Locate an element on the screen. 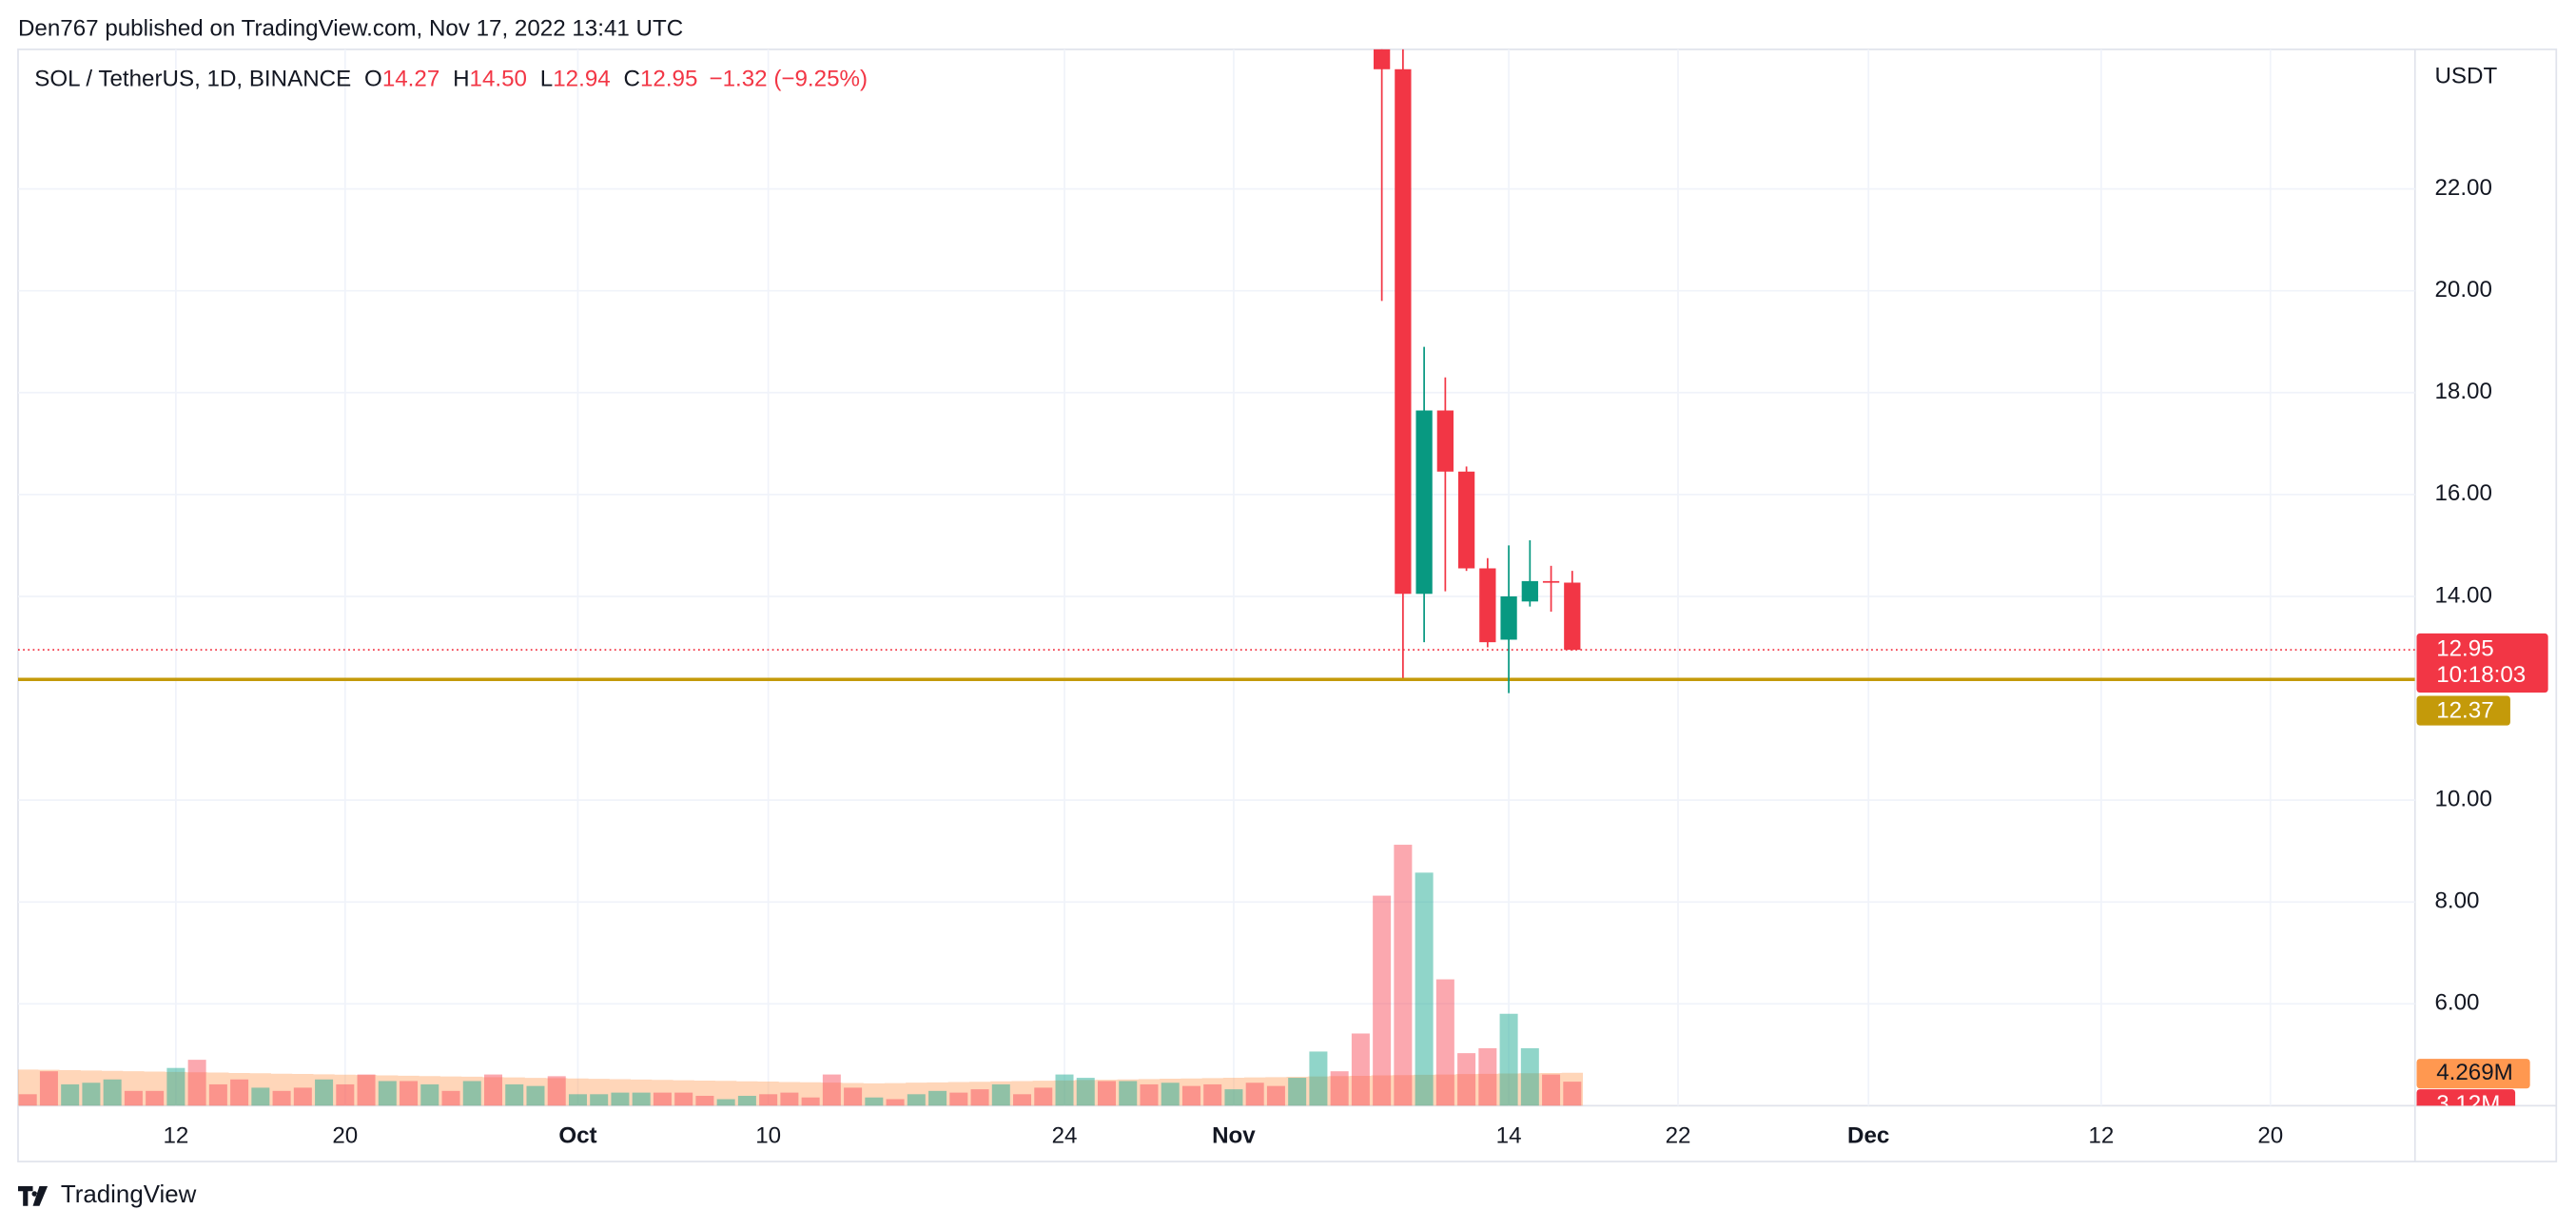 The height and width of the screenshot is (1229, 2576). volume-pane is located at coordinates (800, 975).